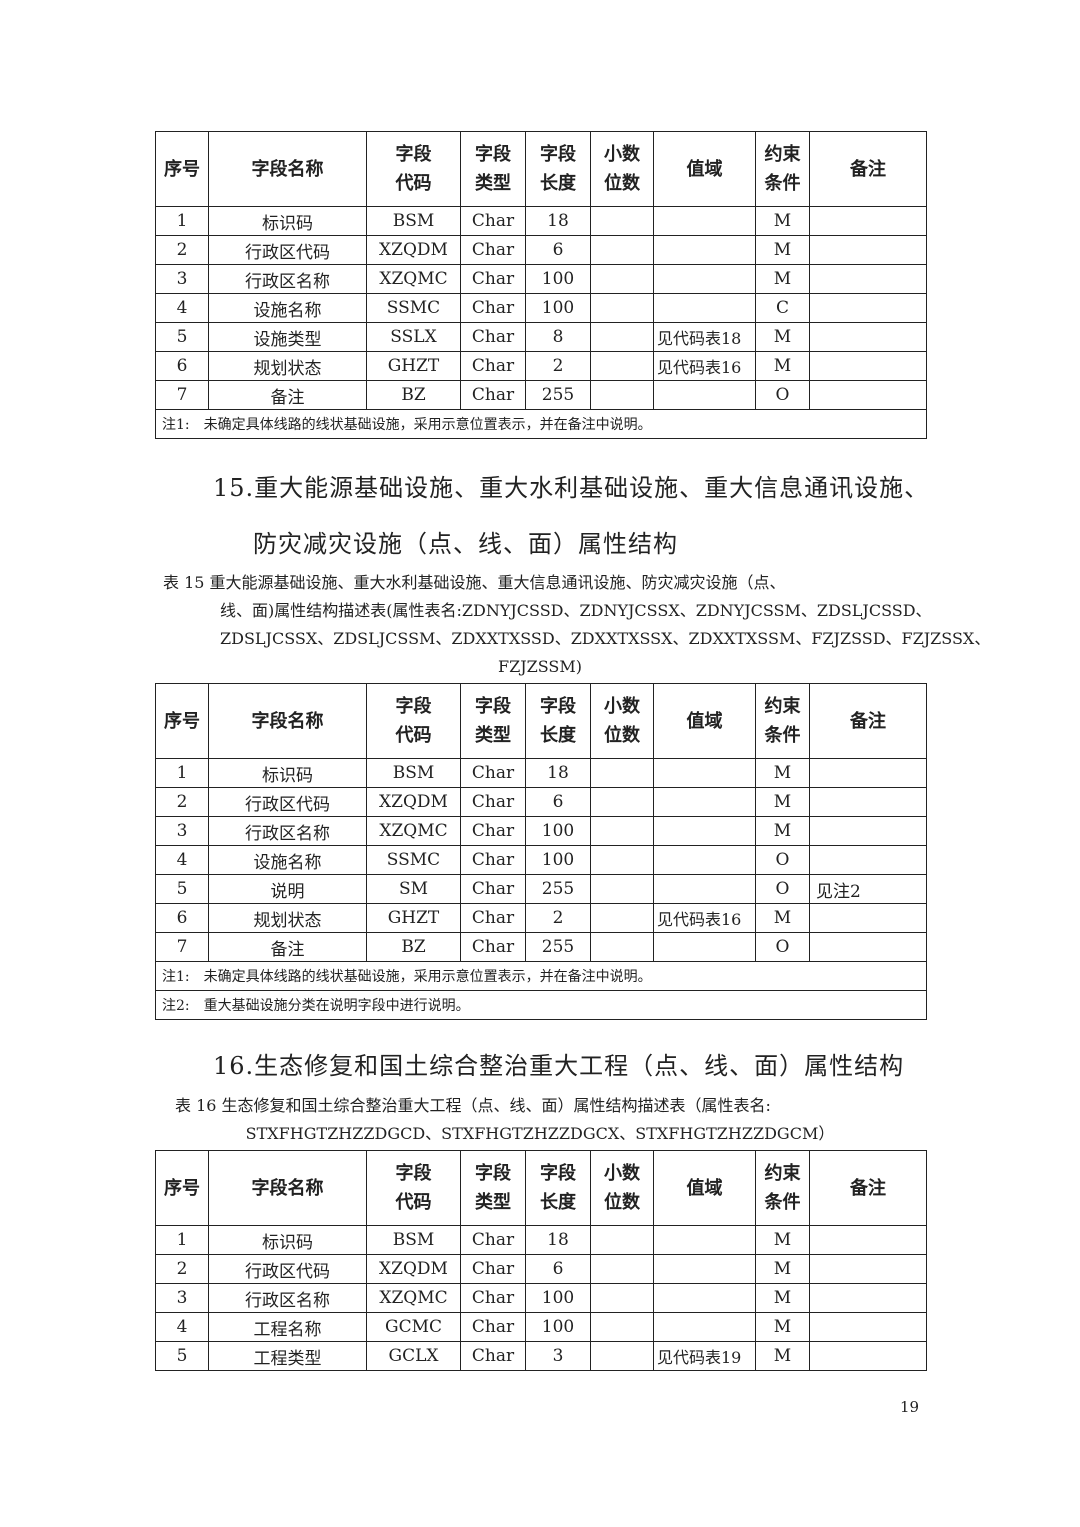 This screenshot has height=1527, width=1080. Describe the element at coordinates (541, 976) in the screenshot. I see `table-note: 注1: 未确定具体线路的线状基础设施，采用示意位置表示，并在备注中说明。` at that location.